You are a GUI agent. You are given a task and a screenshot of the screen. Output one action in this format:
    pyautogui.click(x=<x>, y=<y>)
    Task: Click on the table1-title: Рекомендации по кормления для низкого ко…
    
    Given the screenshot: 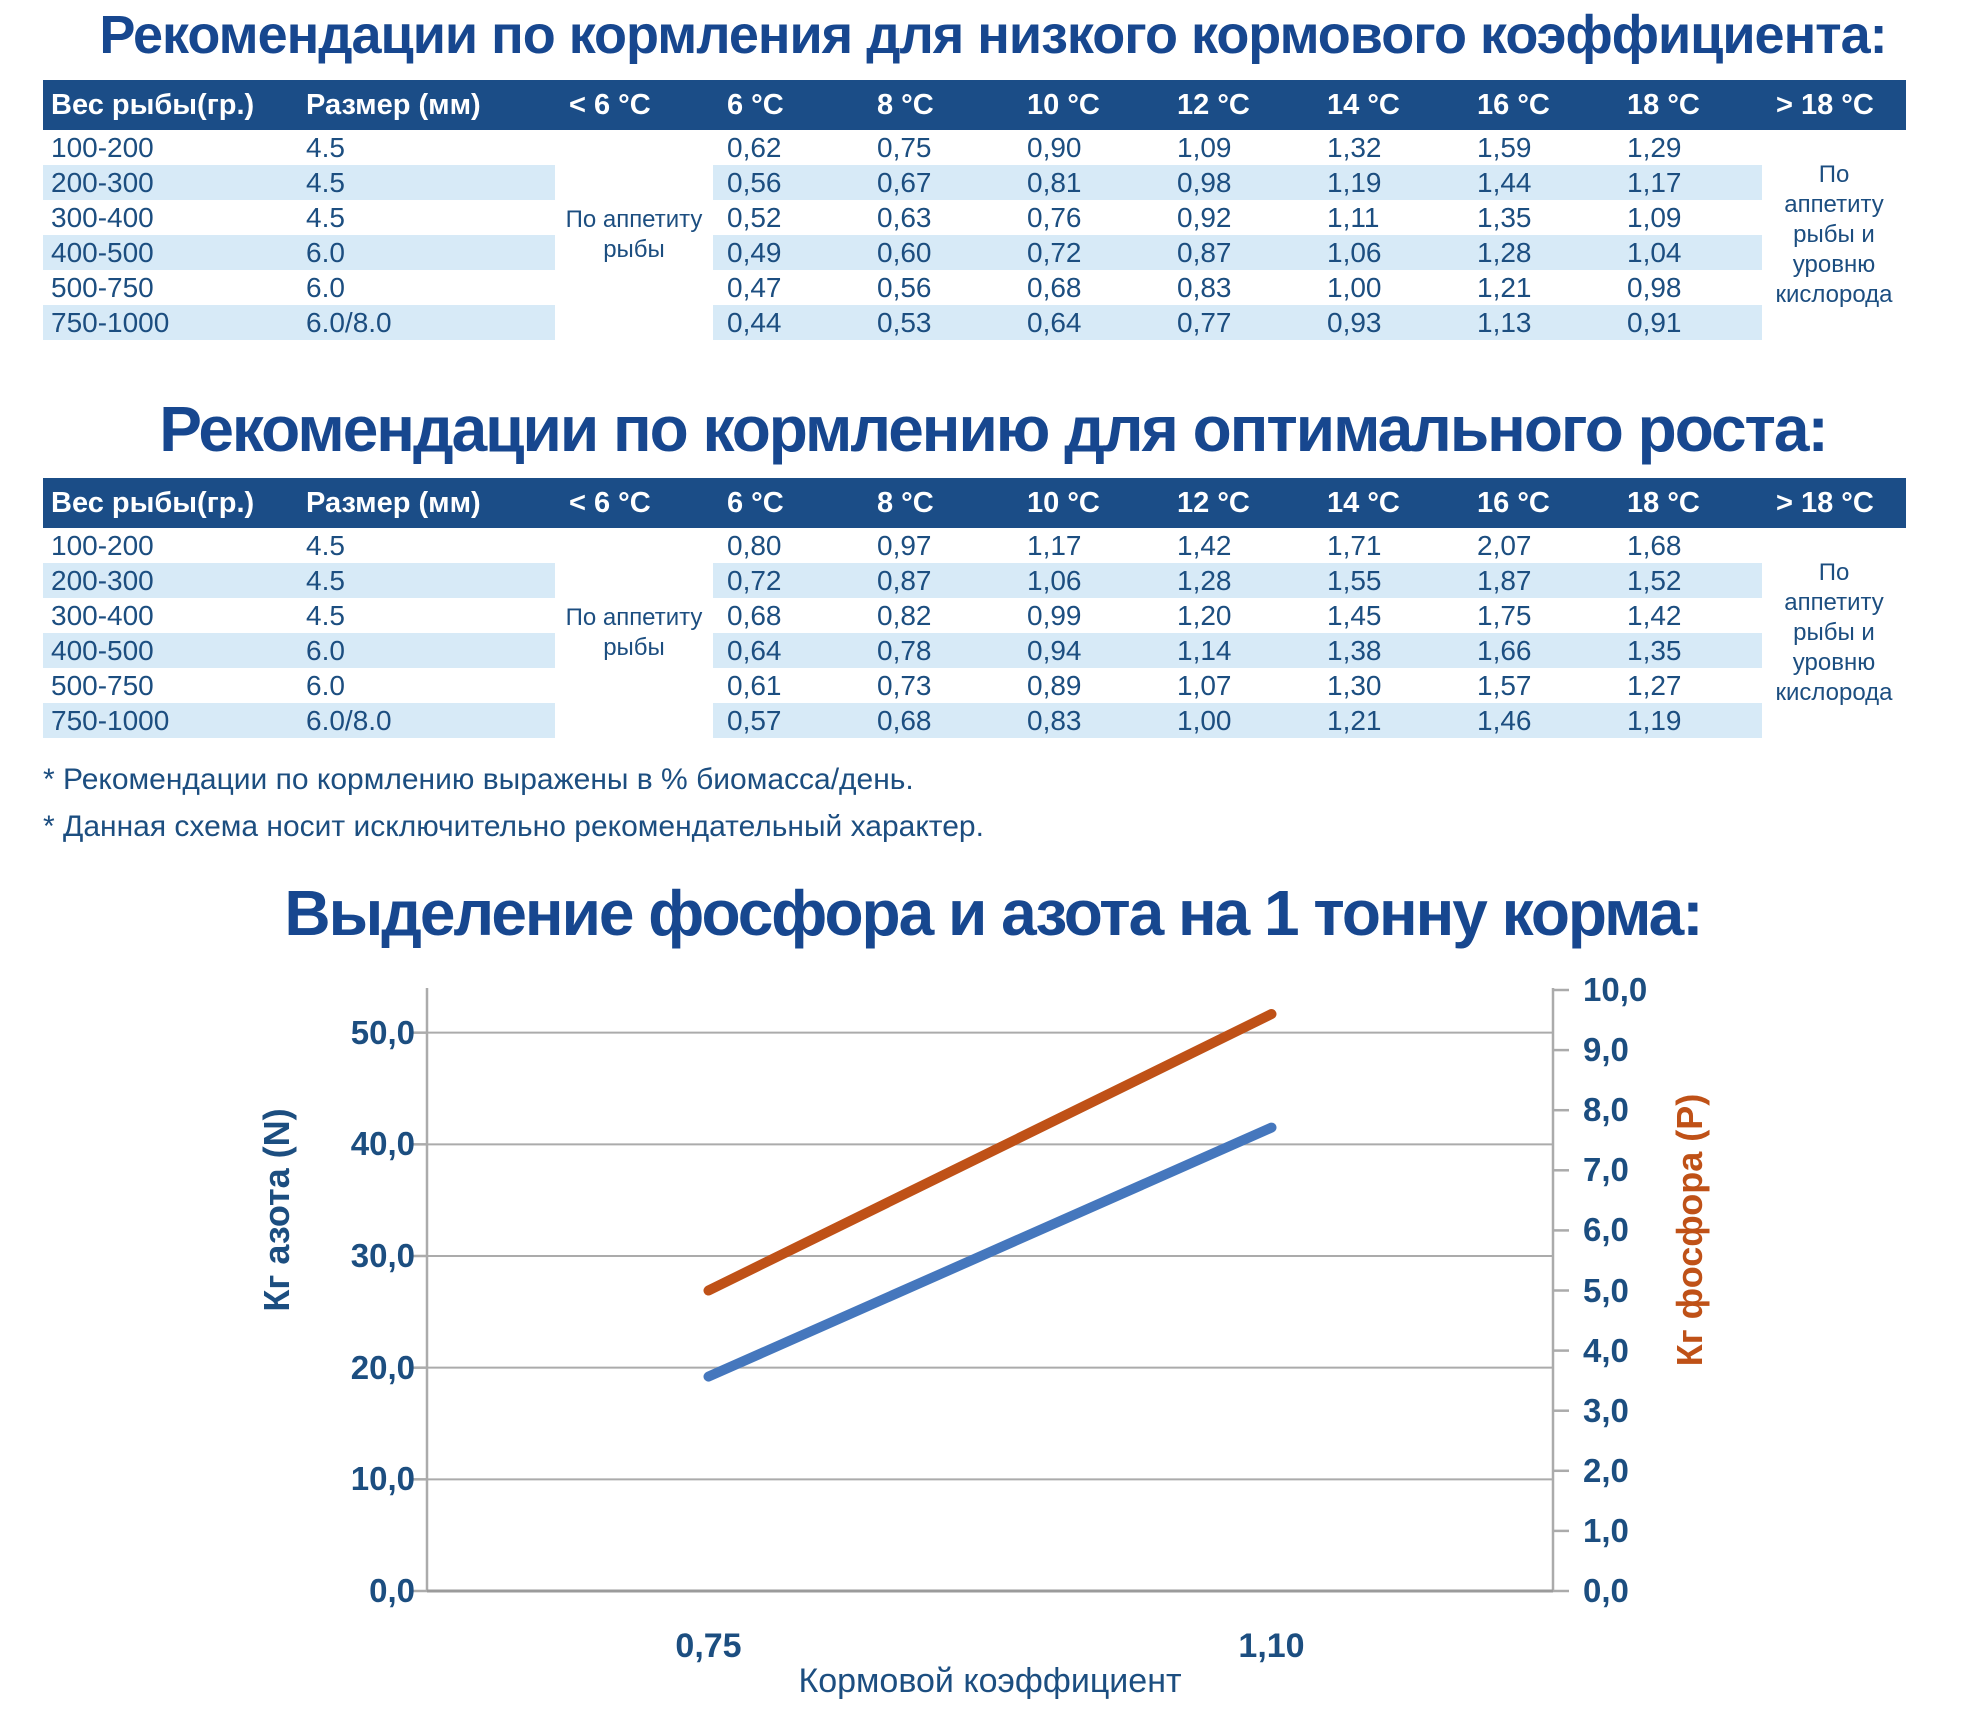 What is the action you would take?
    pyautogui.click(x=993, y=35)
    